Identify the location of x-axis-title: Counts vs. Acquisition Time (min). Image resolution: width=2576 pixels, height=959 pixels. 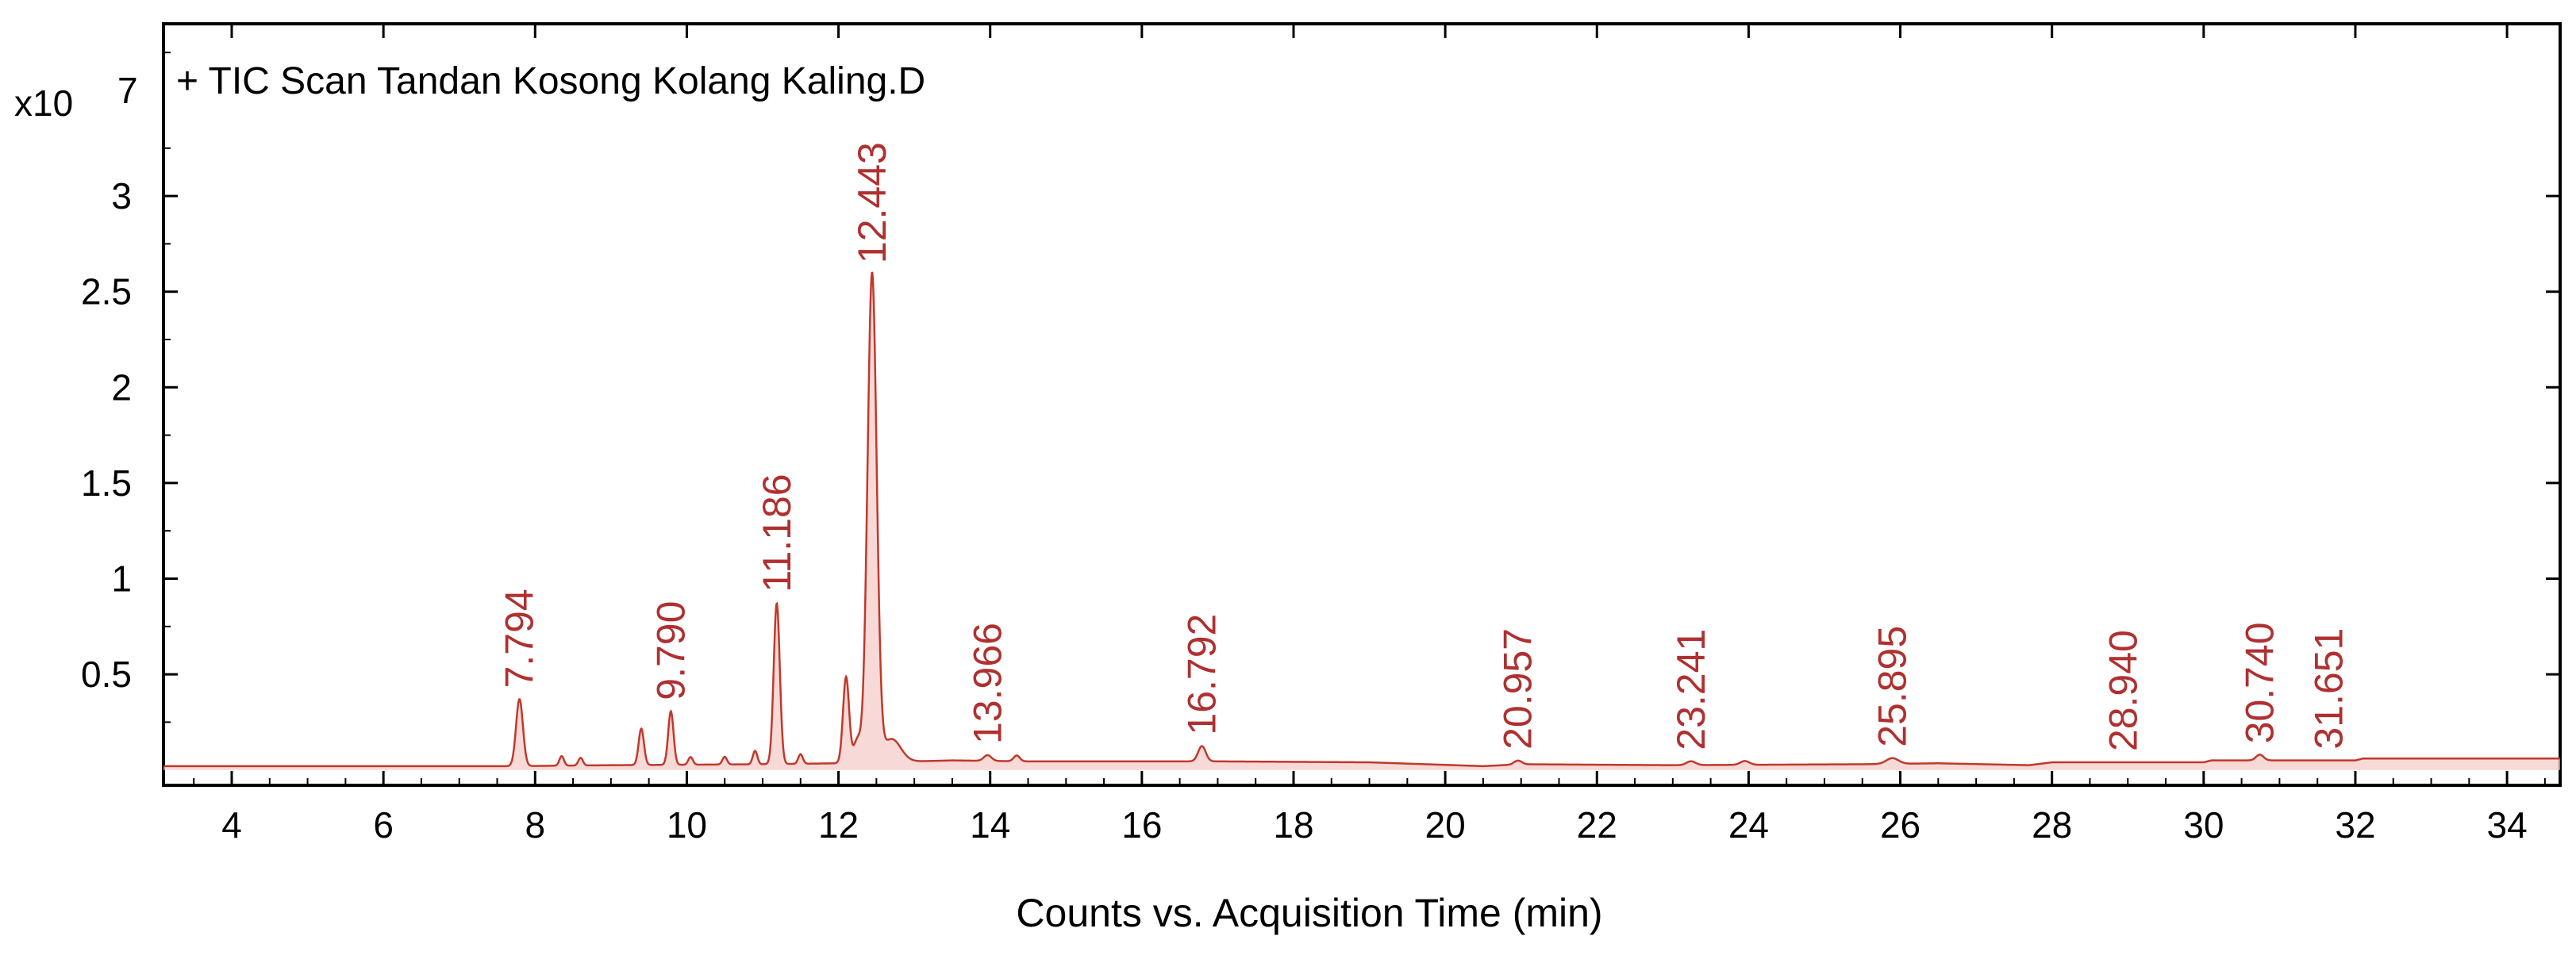
(1309, 913).